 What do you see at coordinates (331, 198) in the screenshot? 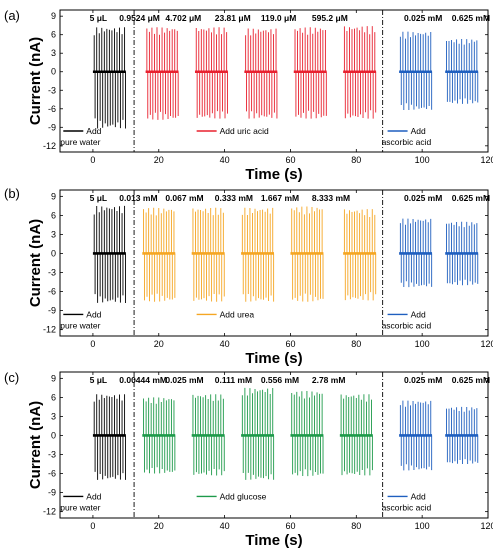
I see `concentration-label: 8.333 mM` at bounding box center [331, 198].